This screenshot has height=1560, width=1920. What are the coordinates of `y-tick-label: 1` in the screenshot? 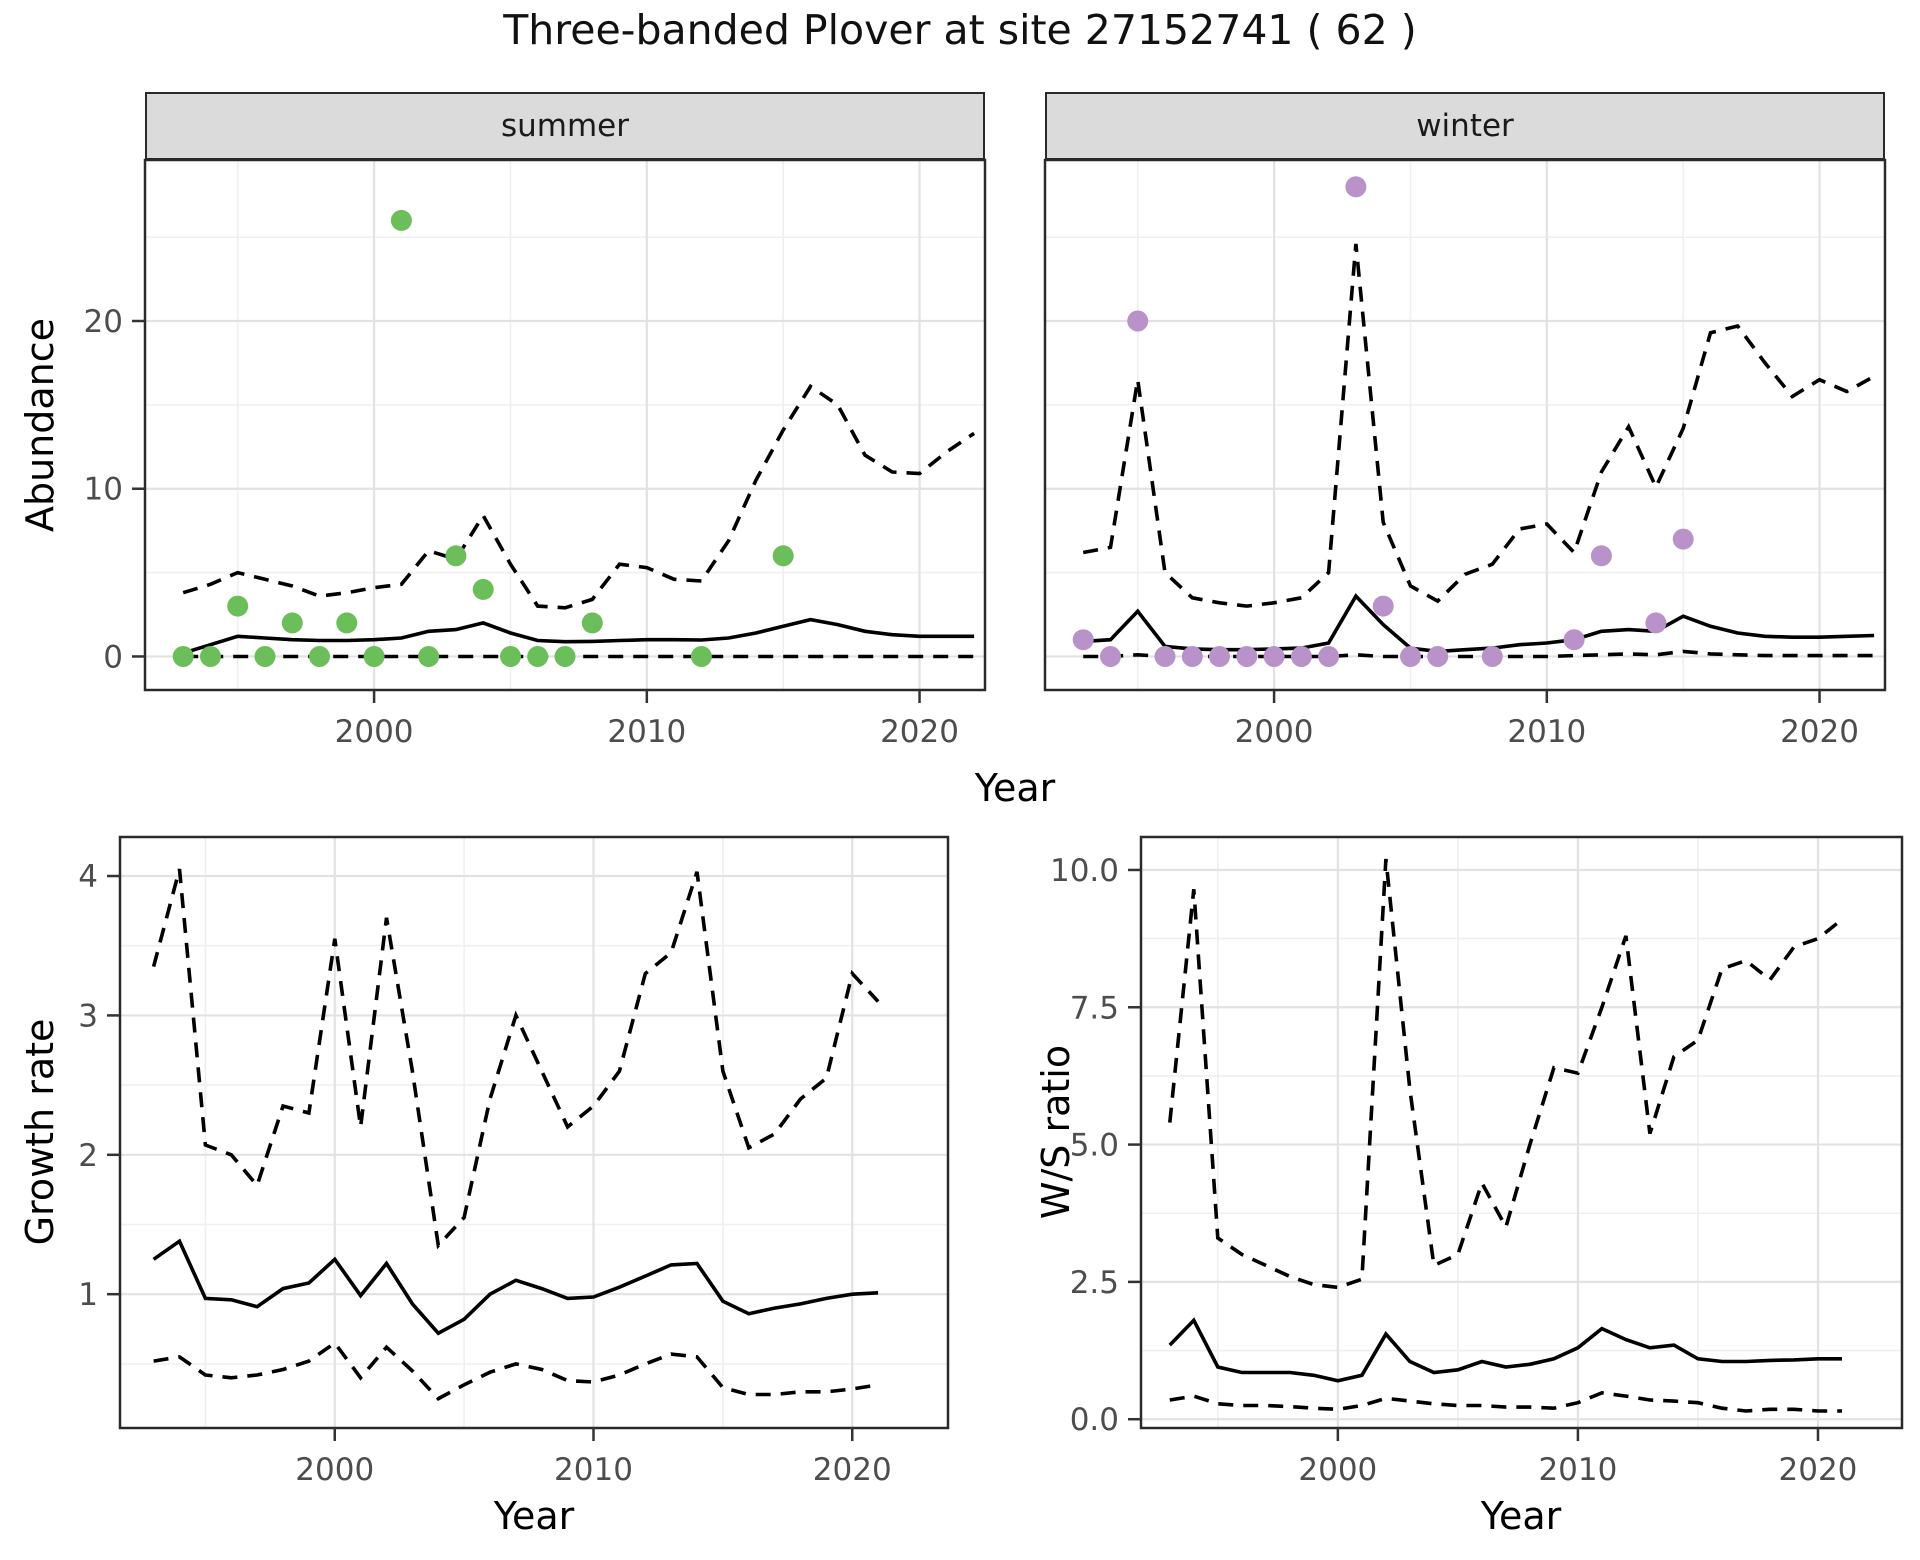 It's located at (88, 1295).